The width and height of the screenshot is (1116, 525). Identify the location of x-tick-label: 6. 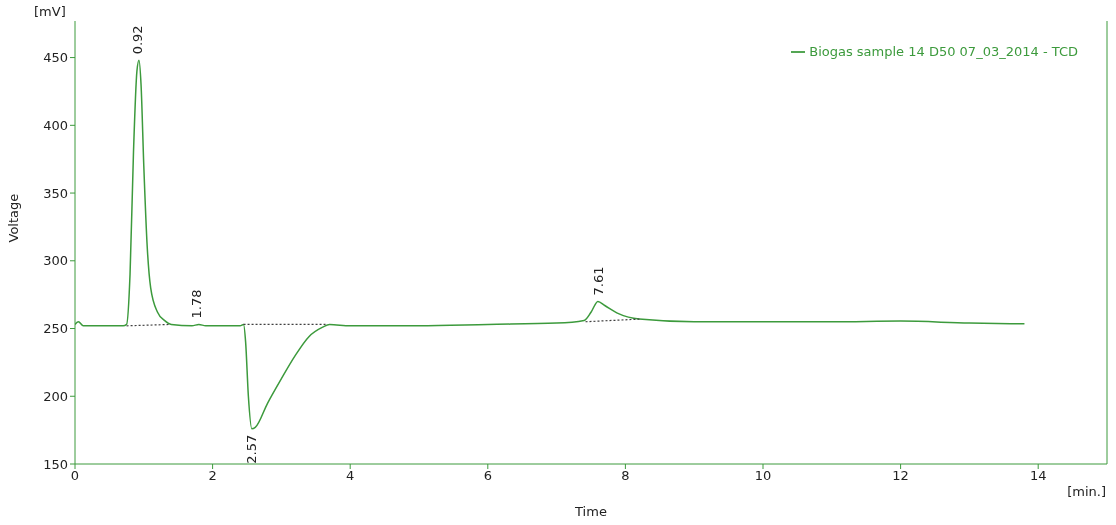
(487, 476).